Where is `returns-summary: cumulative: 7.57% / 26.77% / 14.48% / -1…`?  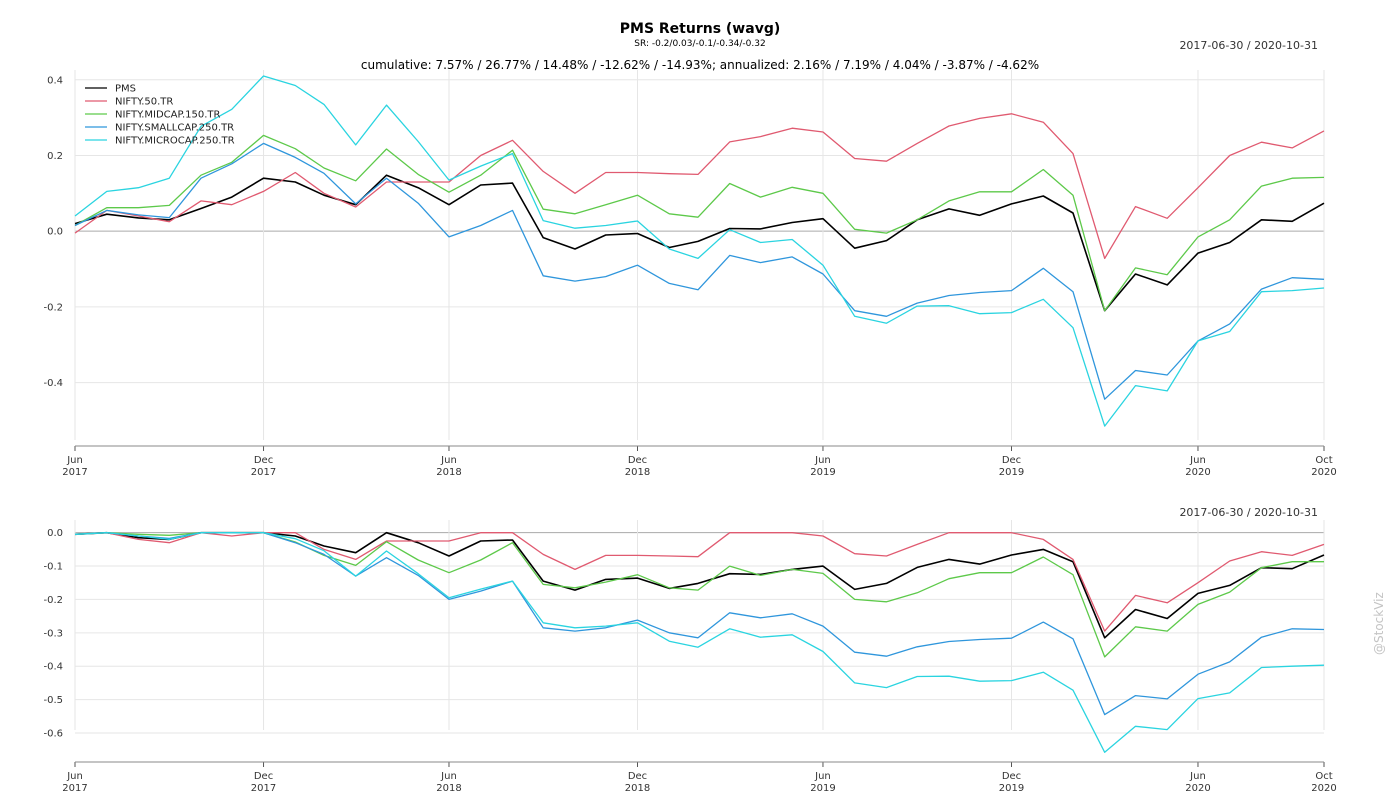
returns-summary: cumulative: 7.57% / 26.77% / 14.48% / -1… is located at coordinates (700, 65).